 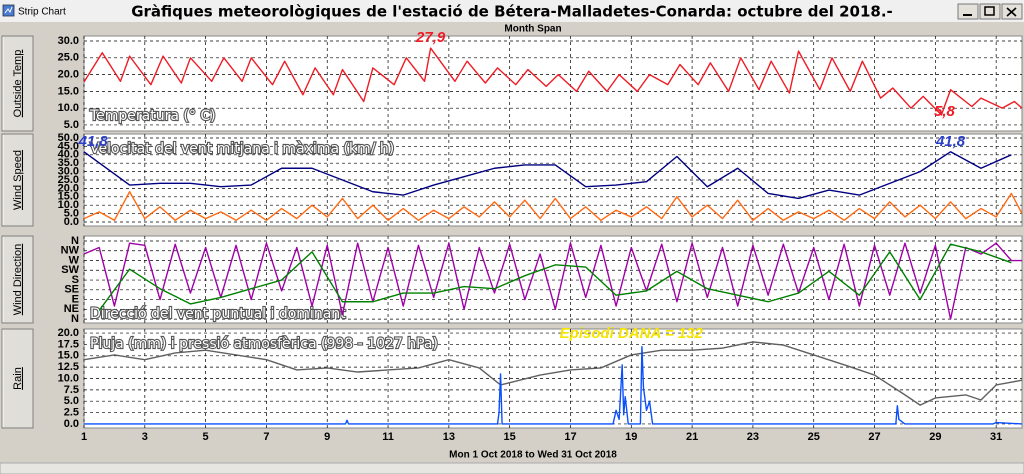 What do you see at coordinates (968, 11) in the screenshot?
I see `minimize-button` at bounding box center [968, 11].